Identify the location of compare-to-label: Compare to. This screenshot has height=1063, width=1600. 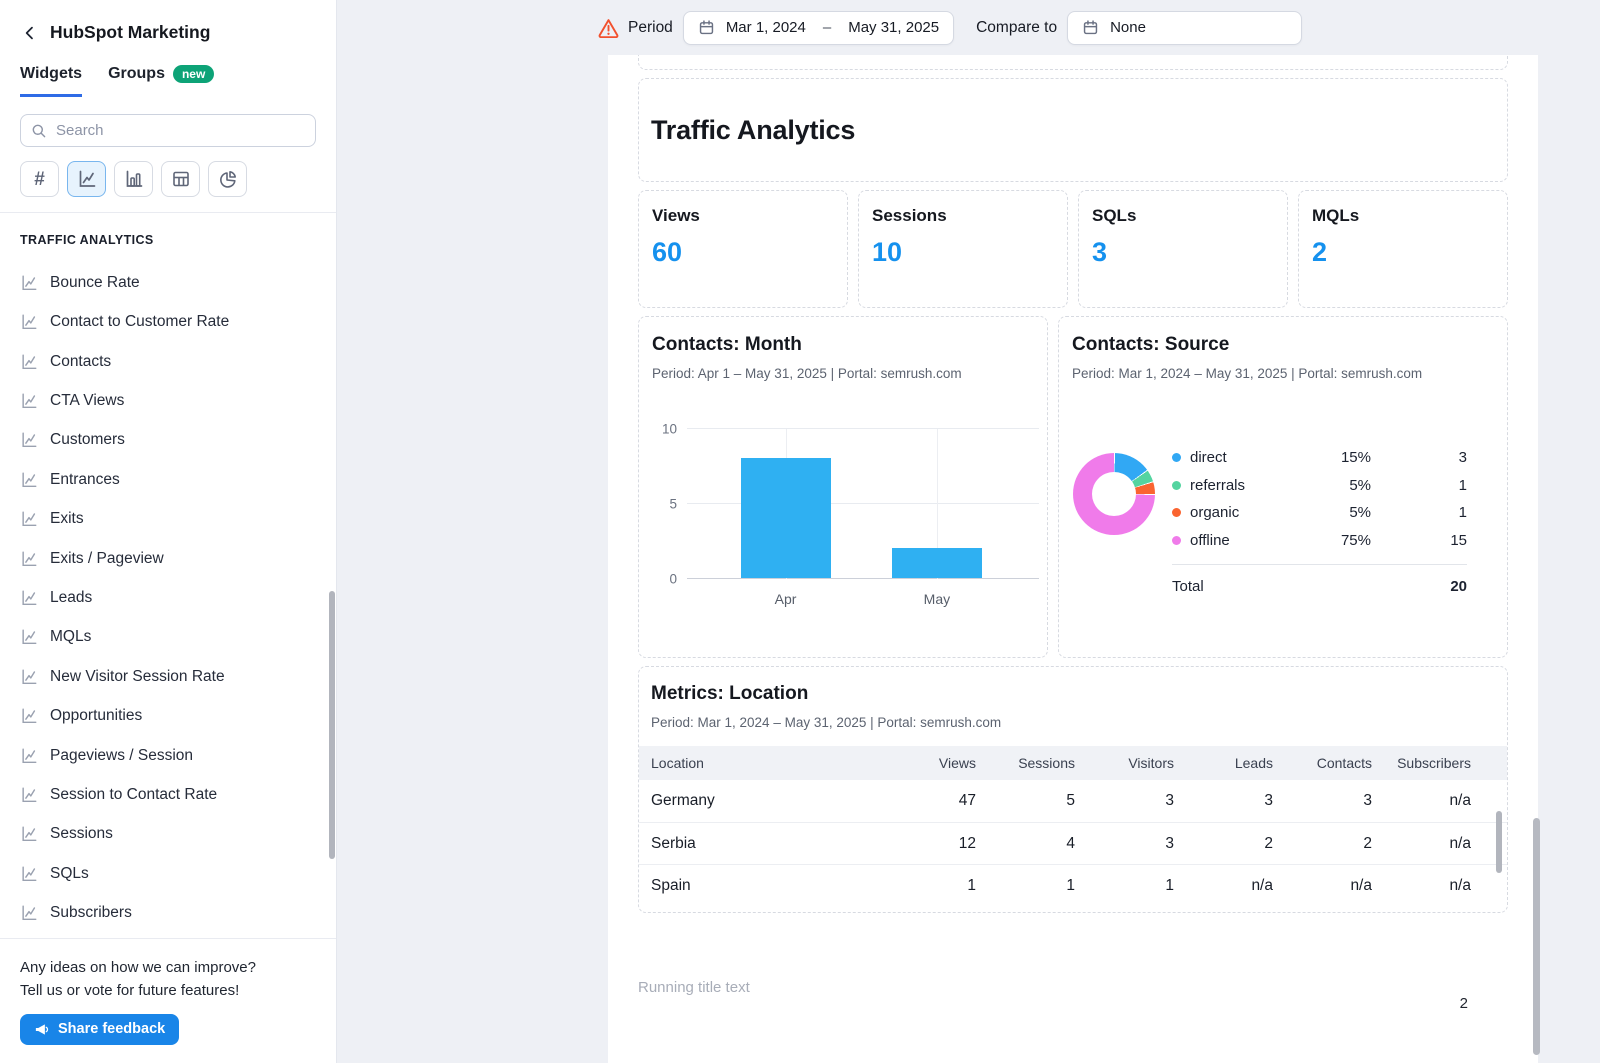
(1017, 27).